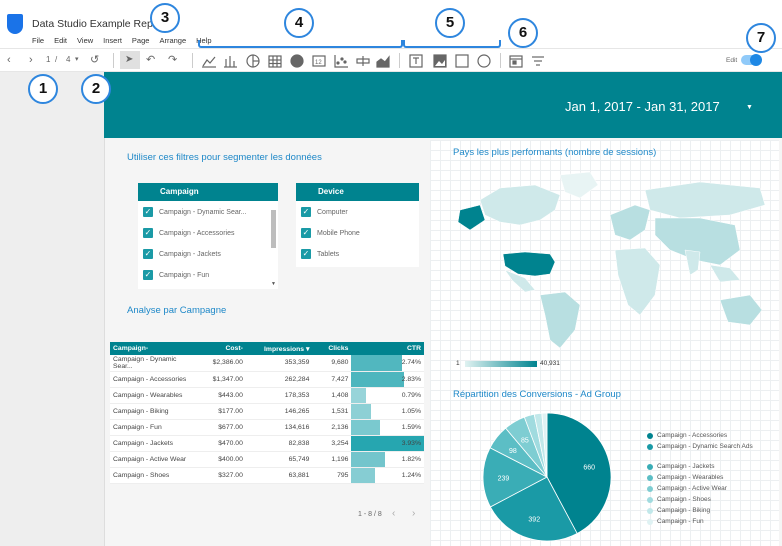 The width and height of the screenshot is (782, 546). I want to click on menu-arrange: Arrange, so click(173, 40).